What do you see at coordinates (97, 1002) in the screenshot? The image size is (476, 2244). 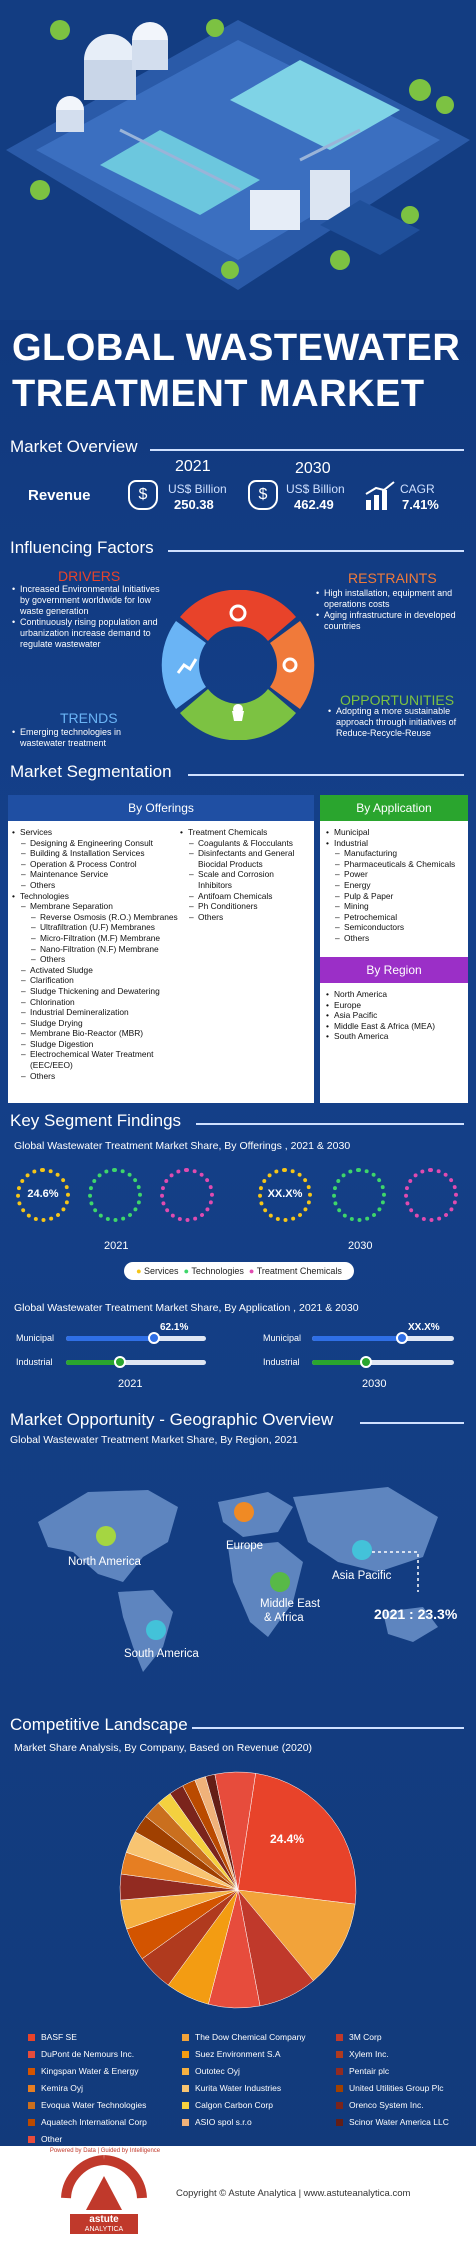 I see `list-item: Chlorination` at bounding box center [97, 1002].